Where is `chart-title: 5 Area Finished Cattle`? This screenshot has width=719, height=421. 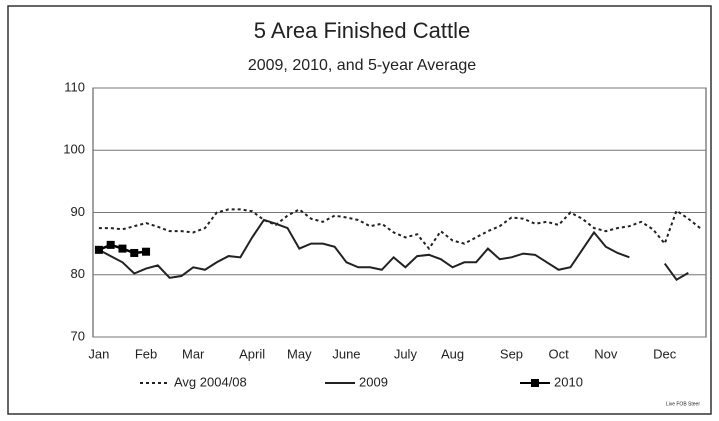
chart-title: 5 Area Finished Cattle is located at coordinates (362, 30).